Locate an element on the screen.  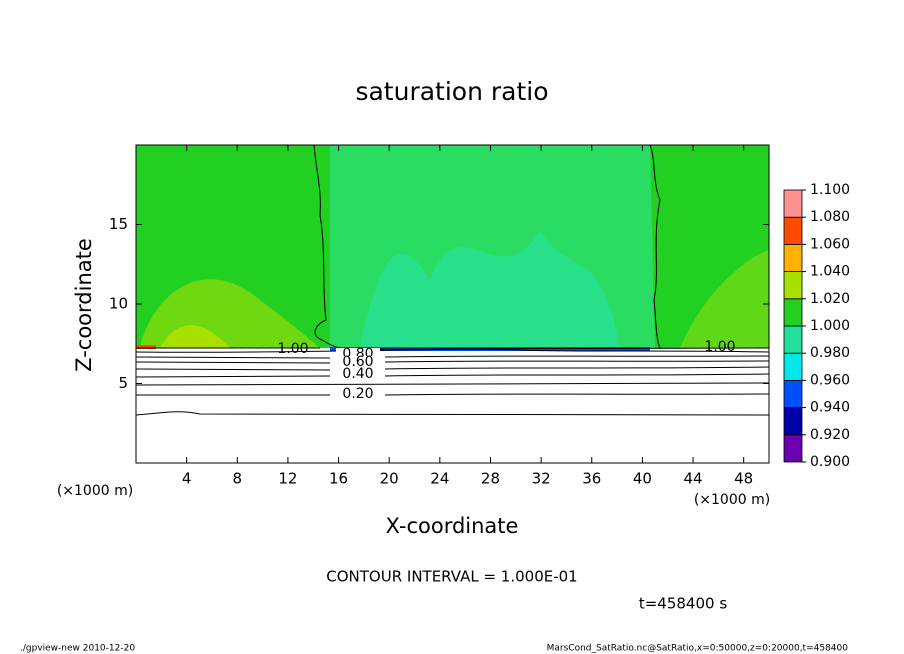
x-axis-label: X-coordinate is located at coordinates (452, 526).